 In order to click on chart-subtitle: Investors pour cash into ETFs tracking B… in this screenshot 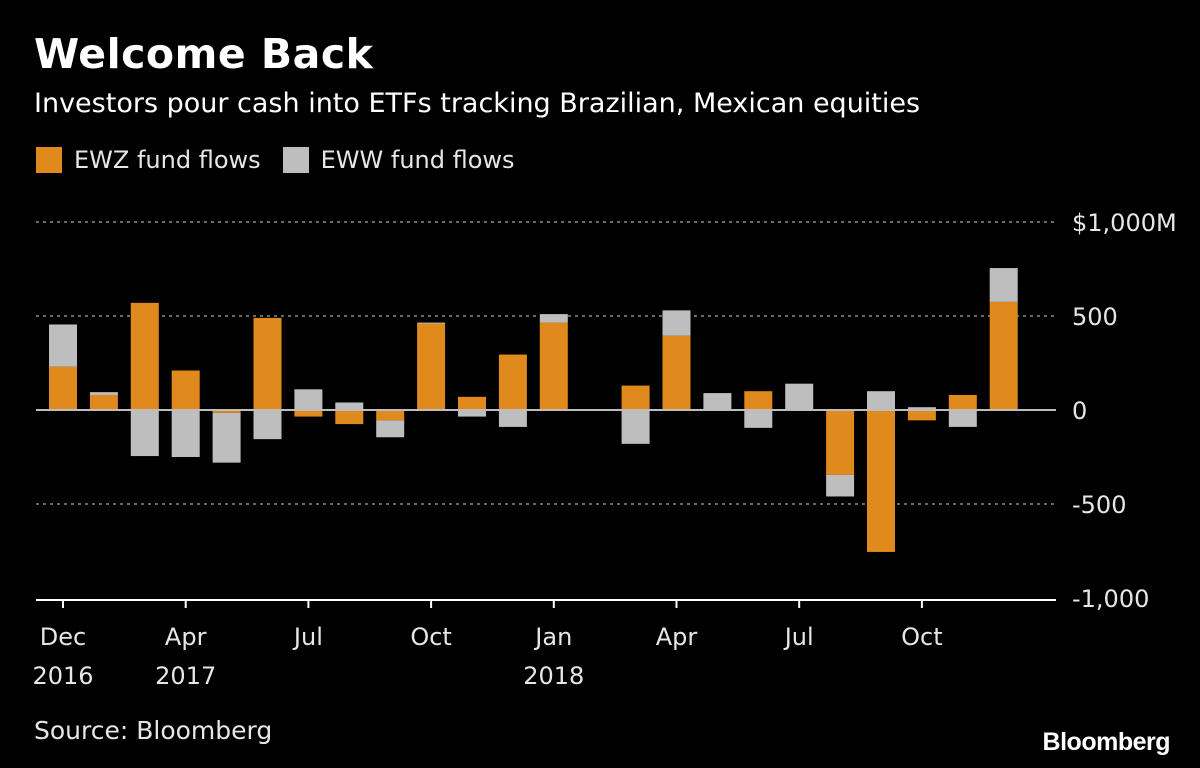, I will do `click(477, 103)`.